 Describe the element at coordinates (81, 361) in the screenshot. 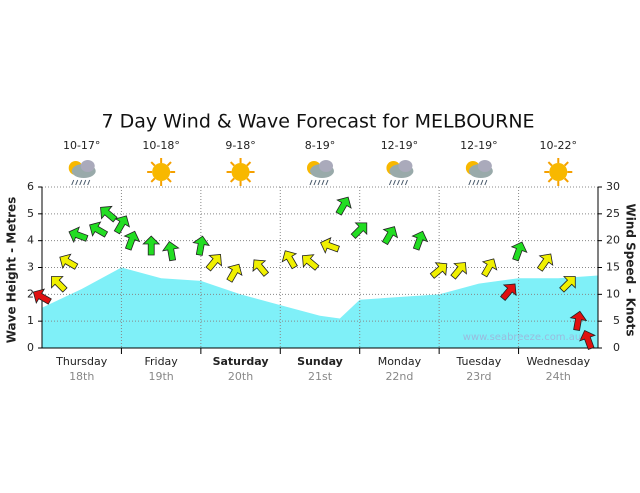

I see `day-label: Thursday` at that location.